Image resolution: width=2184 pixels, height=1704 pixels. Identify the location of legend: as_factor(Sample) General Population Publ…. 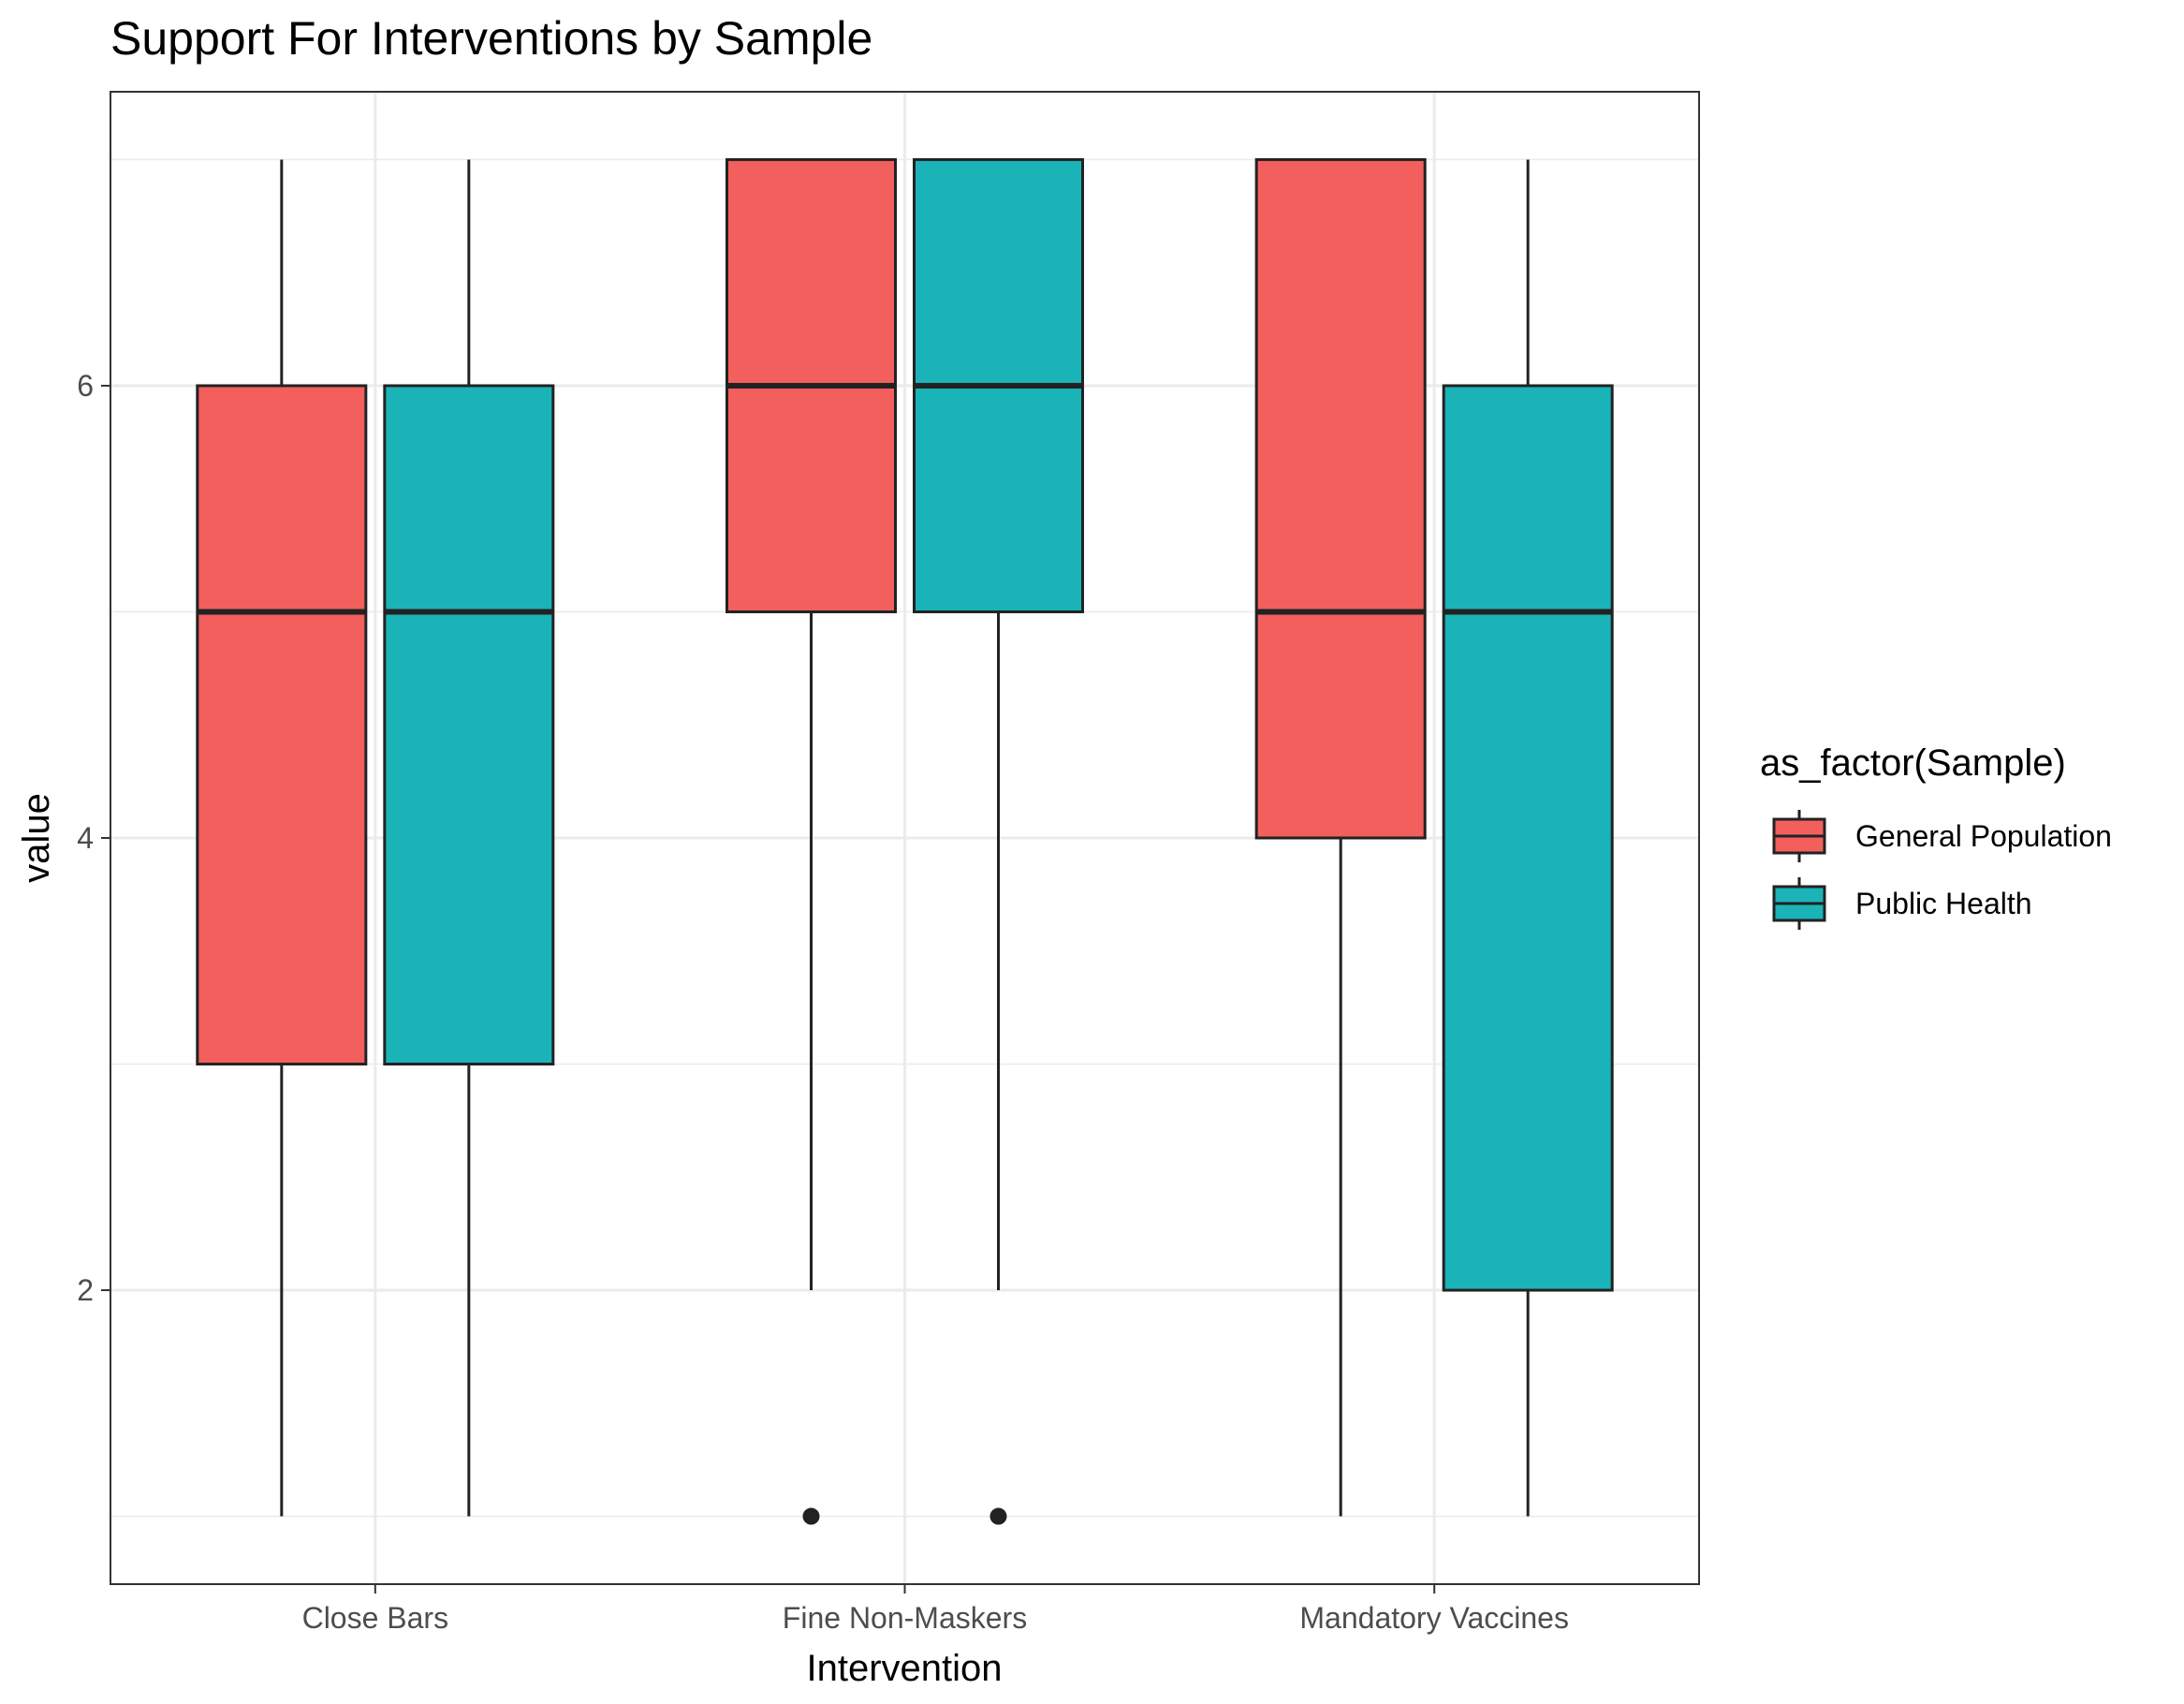
(1936, 836).